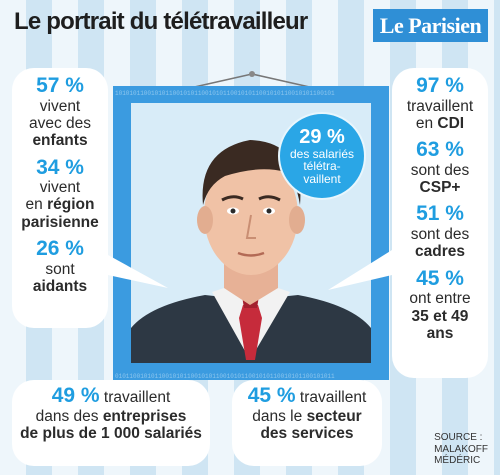  Describe the element at coordinates (440, 150) in the screenshot. I see `stat-percent: 63 %` at that location.